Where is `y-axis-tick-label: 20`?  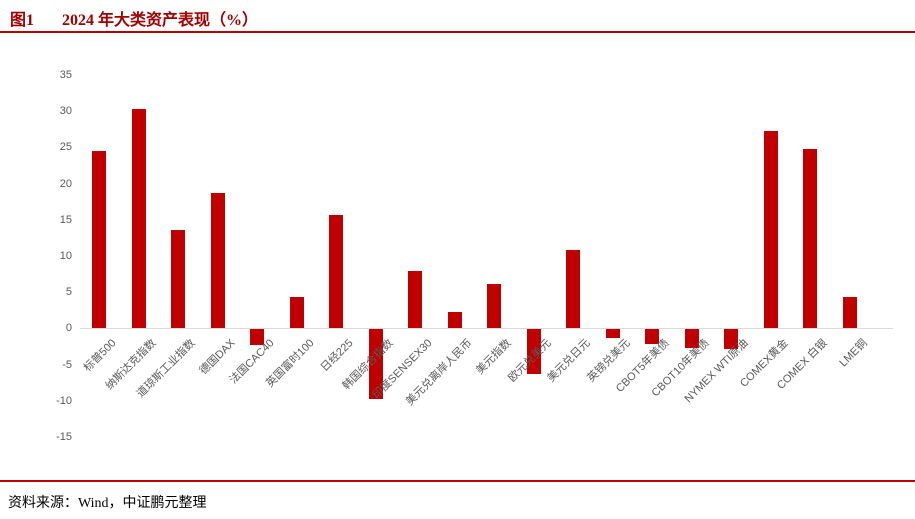
y-axis-tick-label: 20 is located at coordinates (65, 183).